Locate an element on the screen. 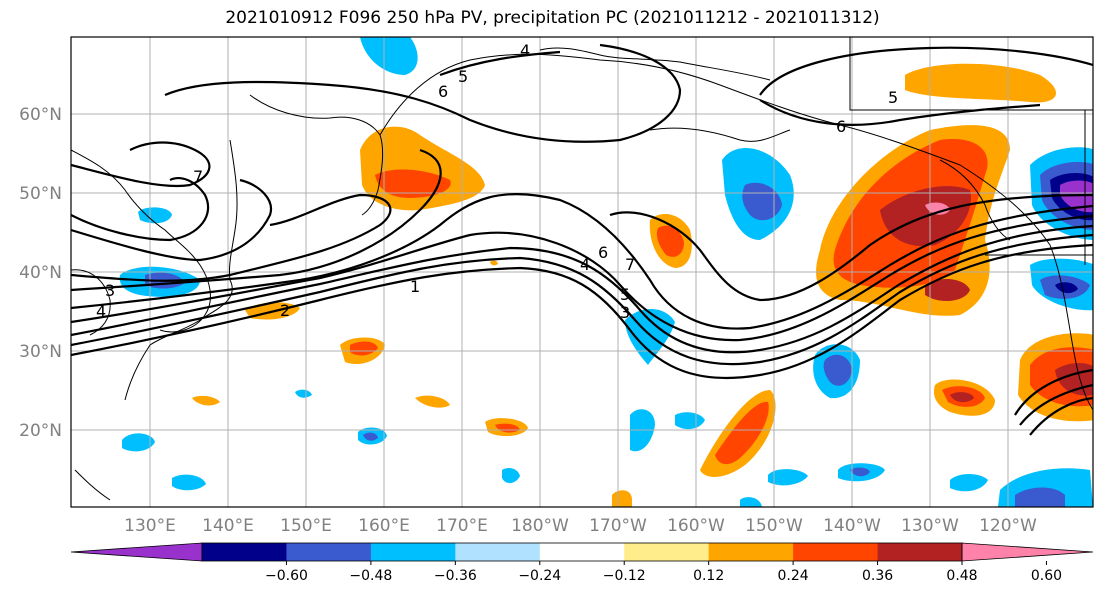 This screenshot has width=1105, height=601. colorbar-tick-label: 0.24 is located at coordinates (793, 576).